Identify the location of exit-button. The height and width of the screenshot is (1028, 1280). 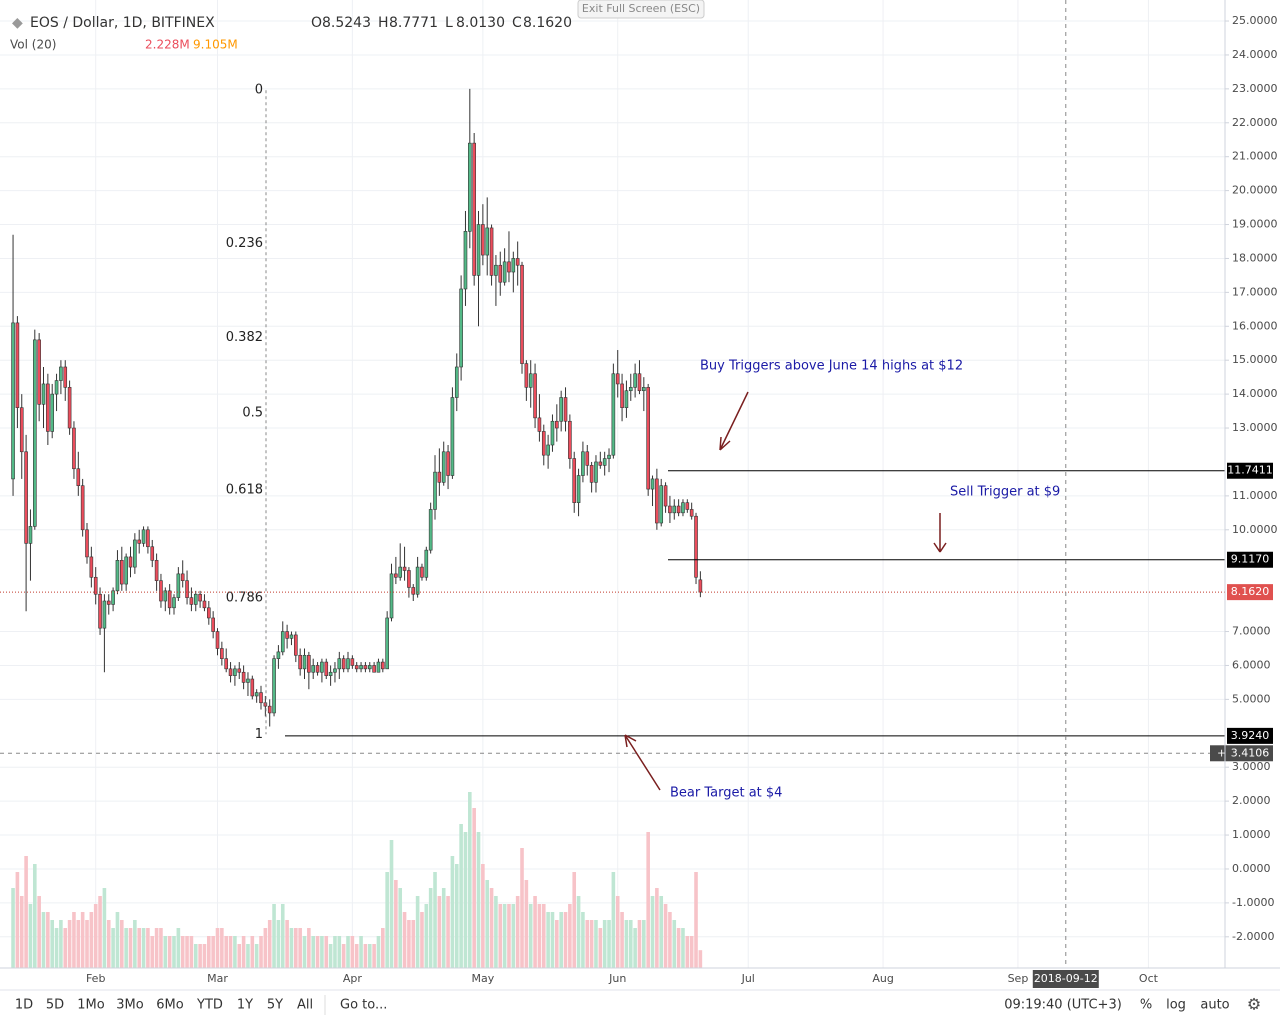
(641, 9).